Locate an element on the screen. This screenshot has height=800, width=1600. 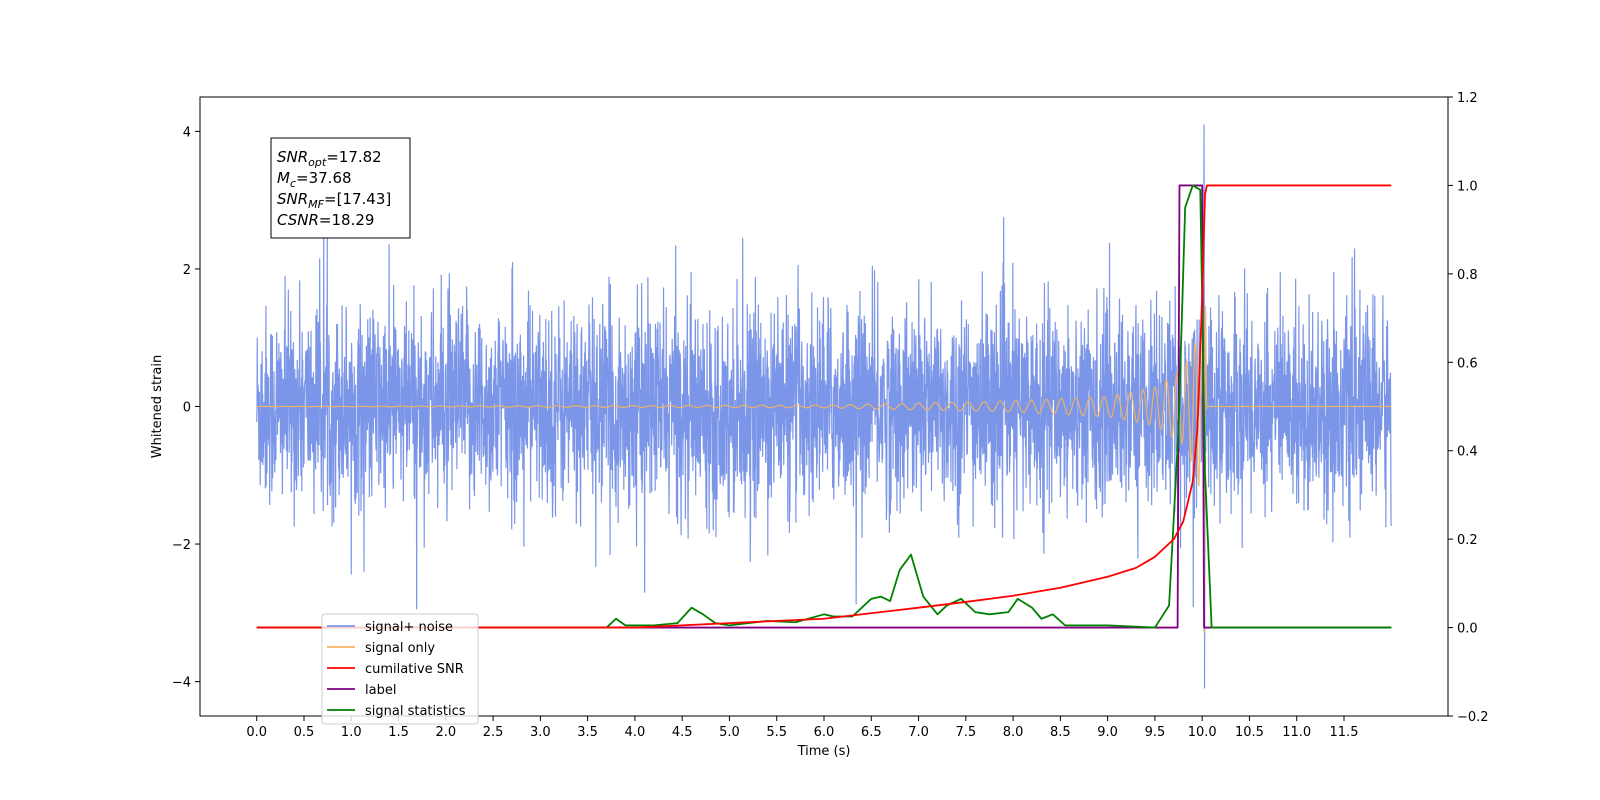
annotation-value: =18.29 is located at coordinates (347, 220).